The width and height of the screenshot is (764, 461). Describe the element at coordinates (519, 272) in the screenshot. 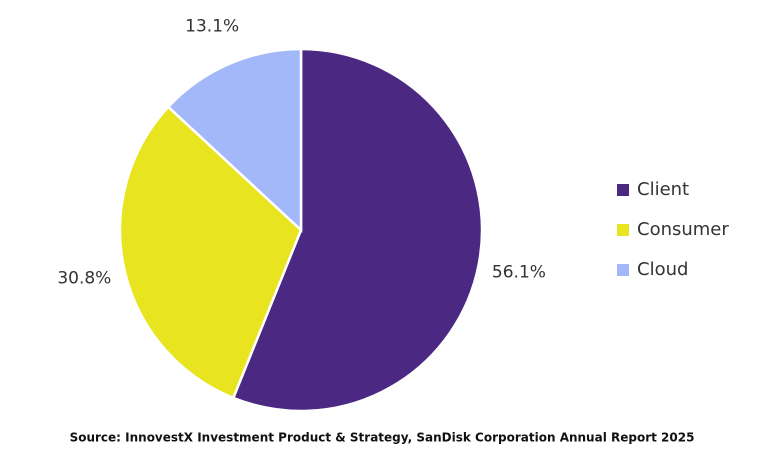

I see `data-label: 56.1%` at that location.